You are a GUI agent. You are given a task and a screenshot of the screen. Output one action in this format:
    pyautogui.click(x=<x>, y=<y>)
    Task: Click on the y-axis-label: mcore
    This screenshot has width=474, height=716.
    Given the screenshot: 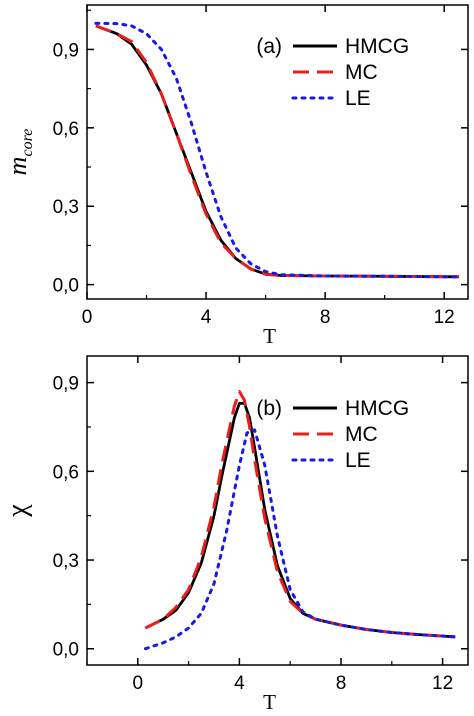 What is the action you would take?
    pyautogui.click(x=19, y=152)
    